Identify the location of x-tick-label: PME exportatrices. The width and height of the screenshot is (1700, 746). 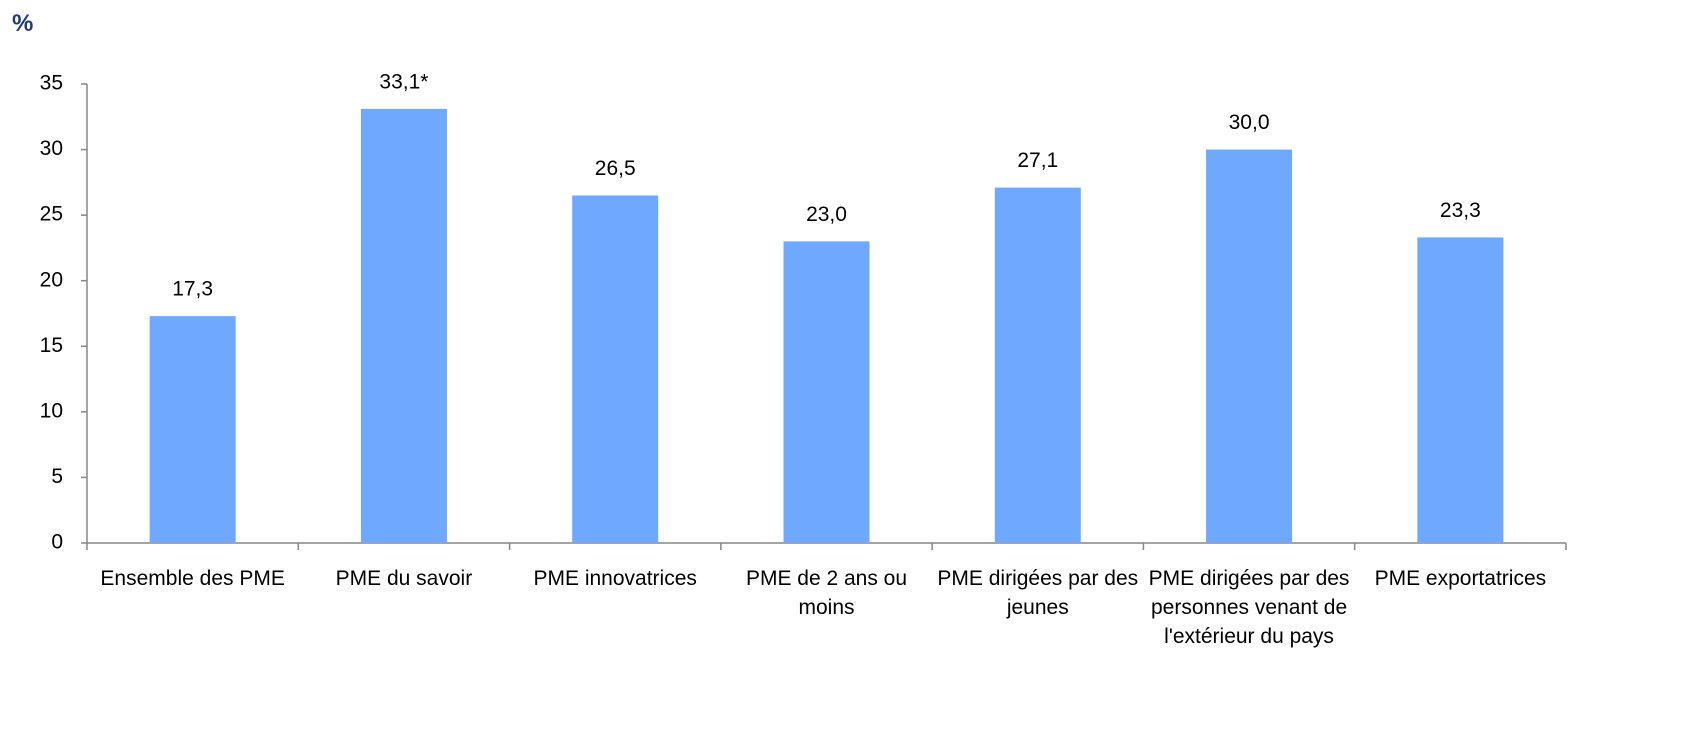
(1460, 578).